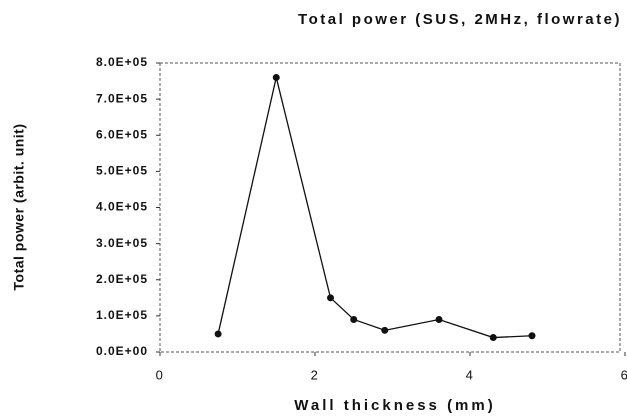  What do you see at coordinates (122, 279) in the screenshot?
I see `y-tick-label: 2.0E+05` at bounding box center [122, 279].